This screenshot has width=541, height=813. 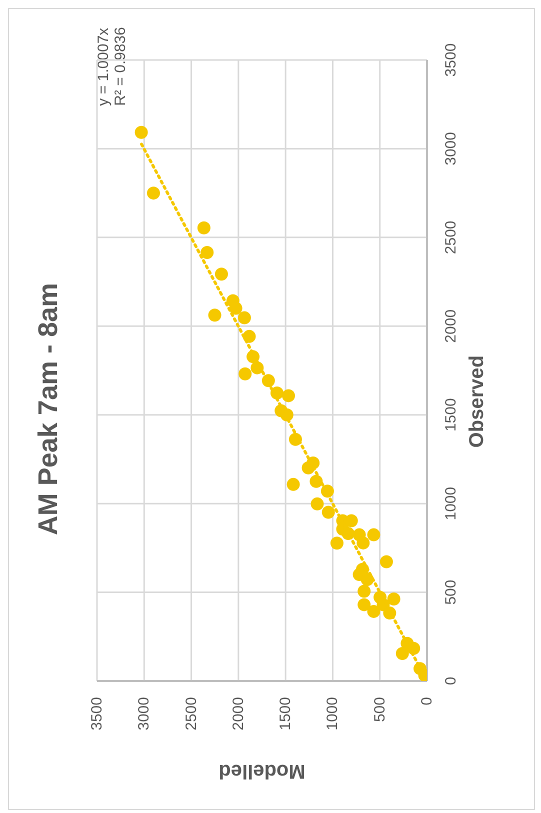 What do you see at coordinates (333, 713) in the screenshot?
I see `x-tick-label: 1000` at bounding box center [333, 713].